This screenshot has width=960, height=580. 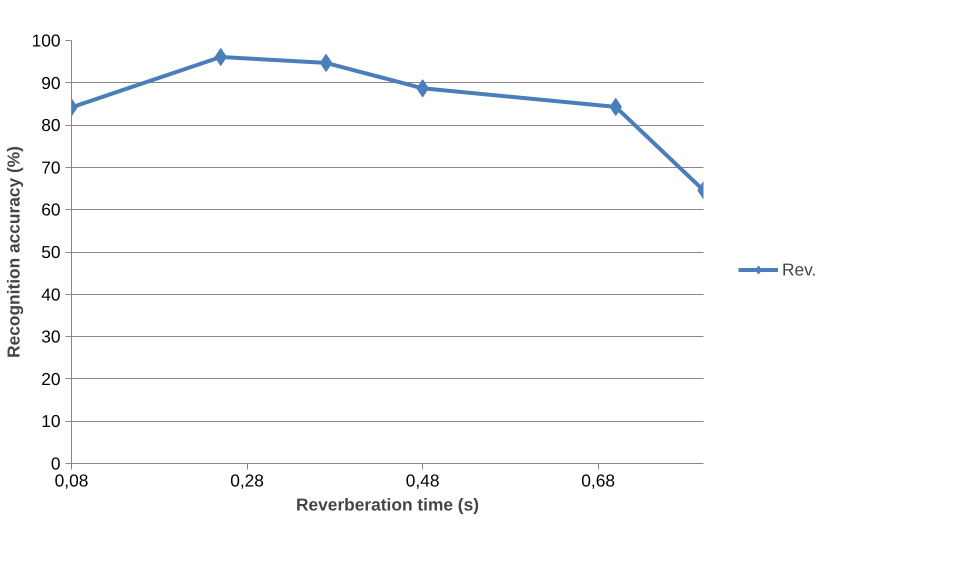 What do you see at coordinates (51, 125) in the screenshot?
I see `y-tick-label: 80` at bounding box center [51, 125].